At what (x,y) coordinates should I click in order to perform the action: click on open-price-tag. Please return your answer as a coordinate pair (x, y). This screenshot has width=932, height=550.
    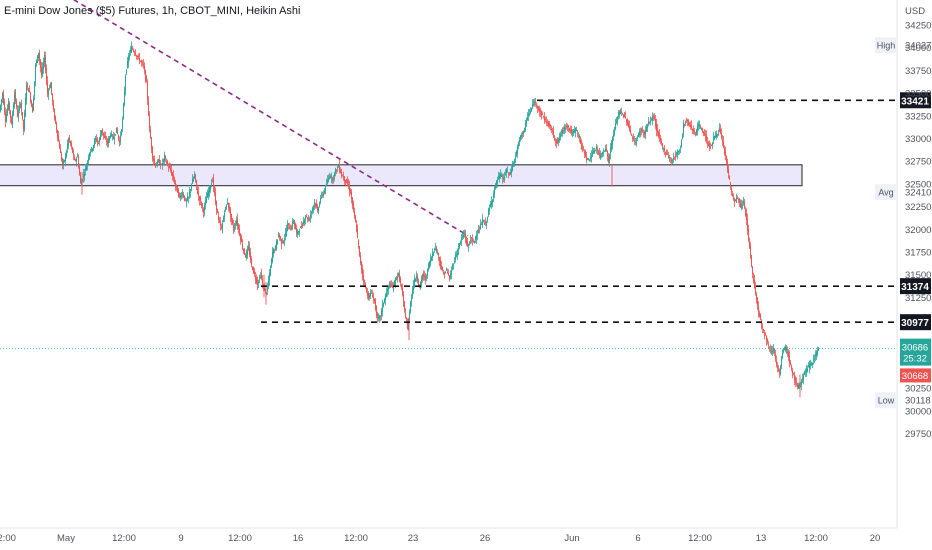
    Looking at the image, I should click on (915, 375).